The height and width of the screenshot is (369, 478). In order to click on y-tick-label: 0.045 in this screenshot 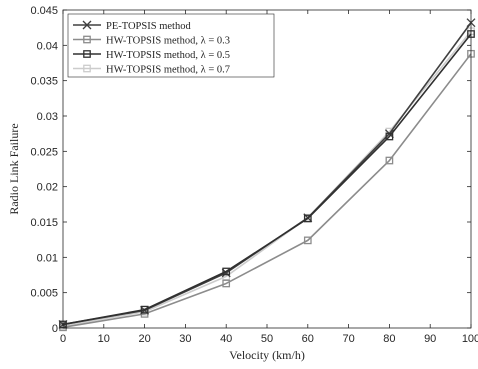, I will do `click(44, 11)`.